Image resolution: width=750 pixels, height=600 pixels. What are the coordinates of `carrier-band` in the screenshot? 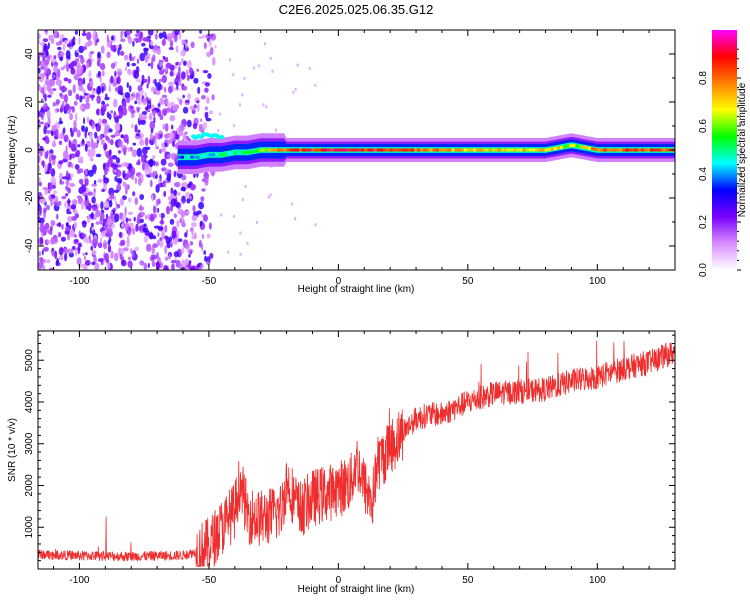 It's located at (426, 153).